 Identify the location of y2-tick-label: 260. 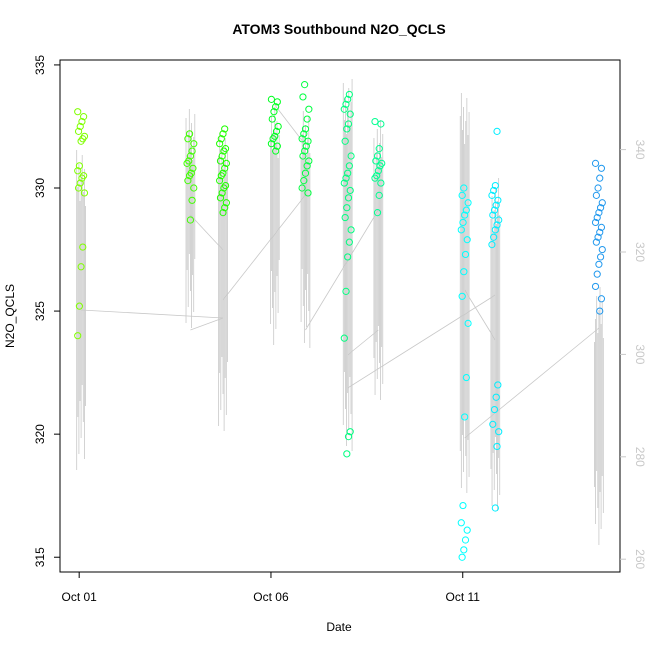
(640, 559).